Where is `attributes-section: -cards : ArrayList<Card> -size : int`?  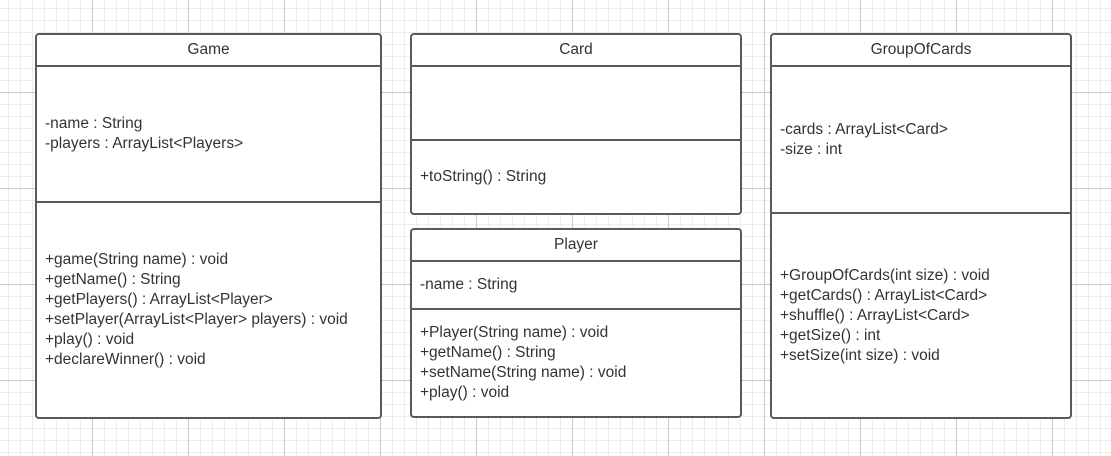 attributes-section: -cards : ArrayList<Card> -size : int is located at coordinates (921, 140).